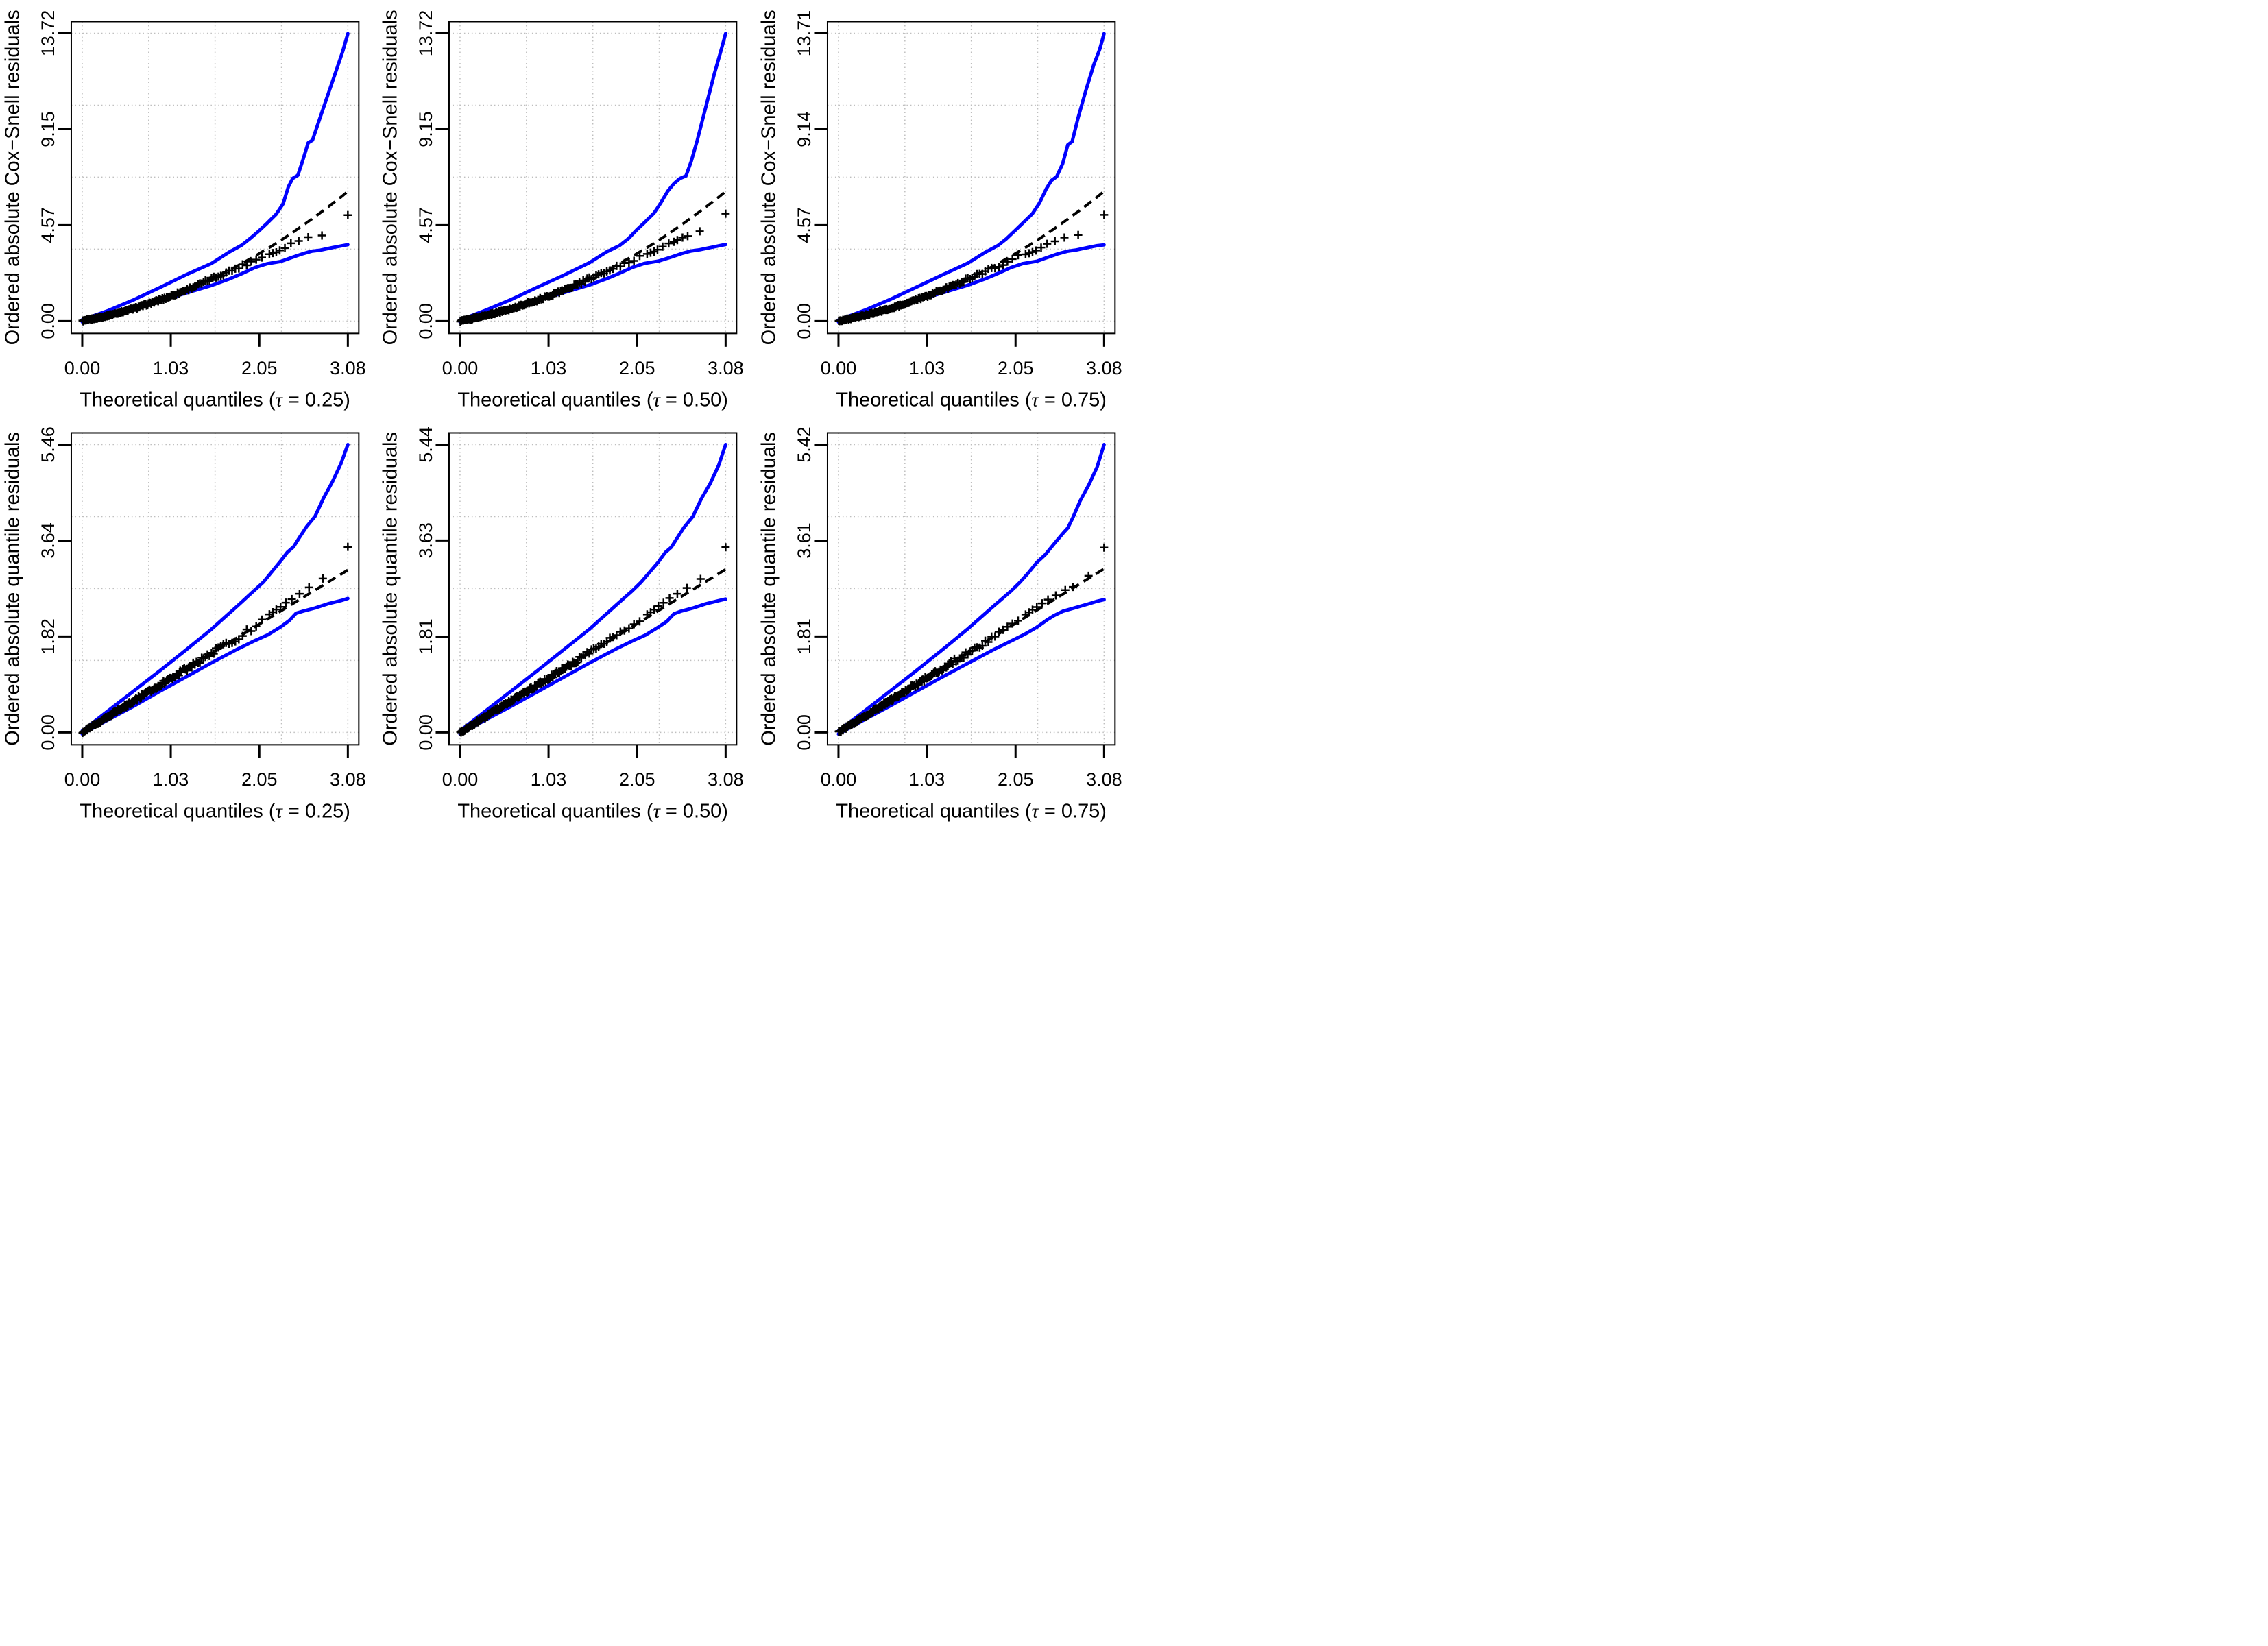 The height and width of the screenshot is (1646, 2268). I want to click on y-tick-label: 1.82, so click(48, 636).